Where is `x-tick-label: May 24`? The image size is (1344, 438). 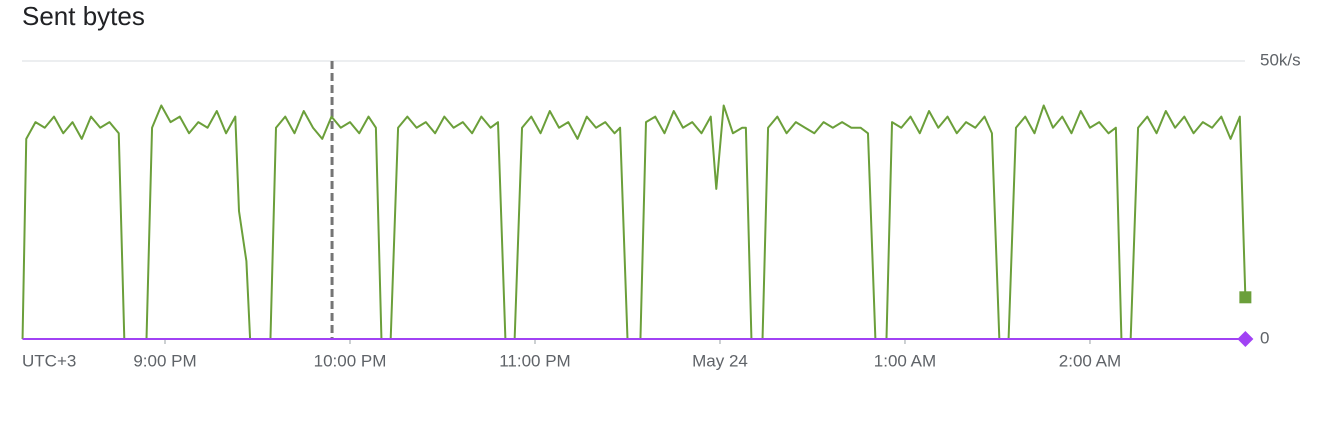 x-tick-label: May 24 is located at coordinates (720, 360).